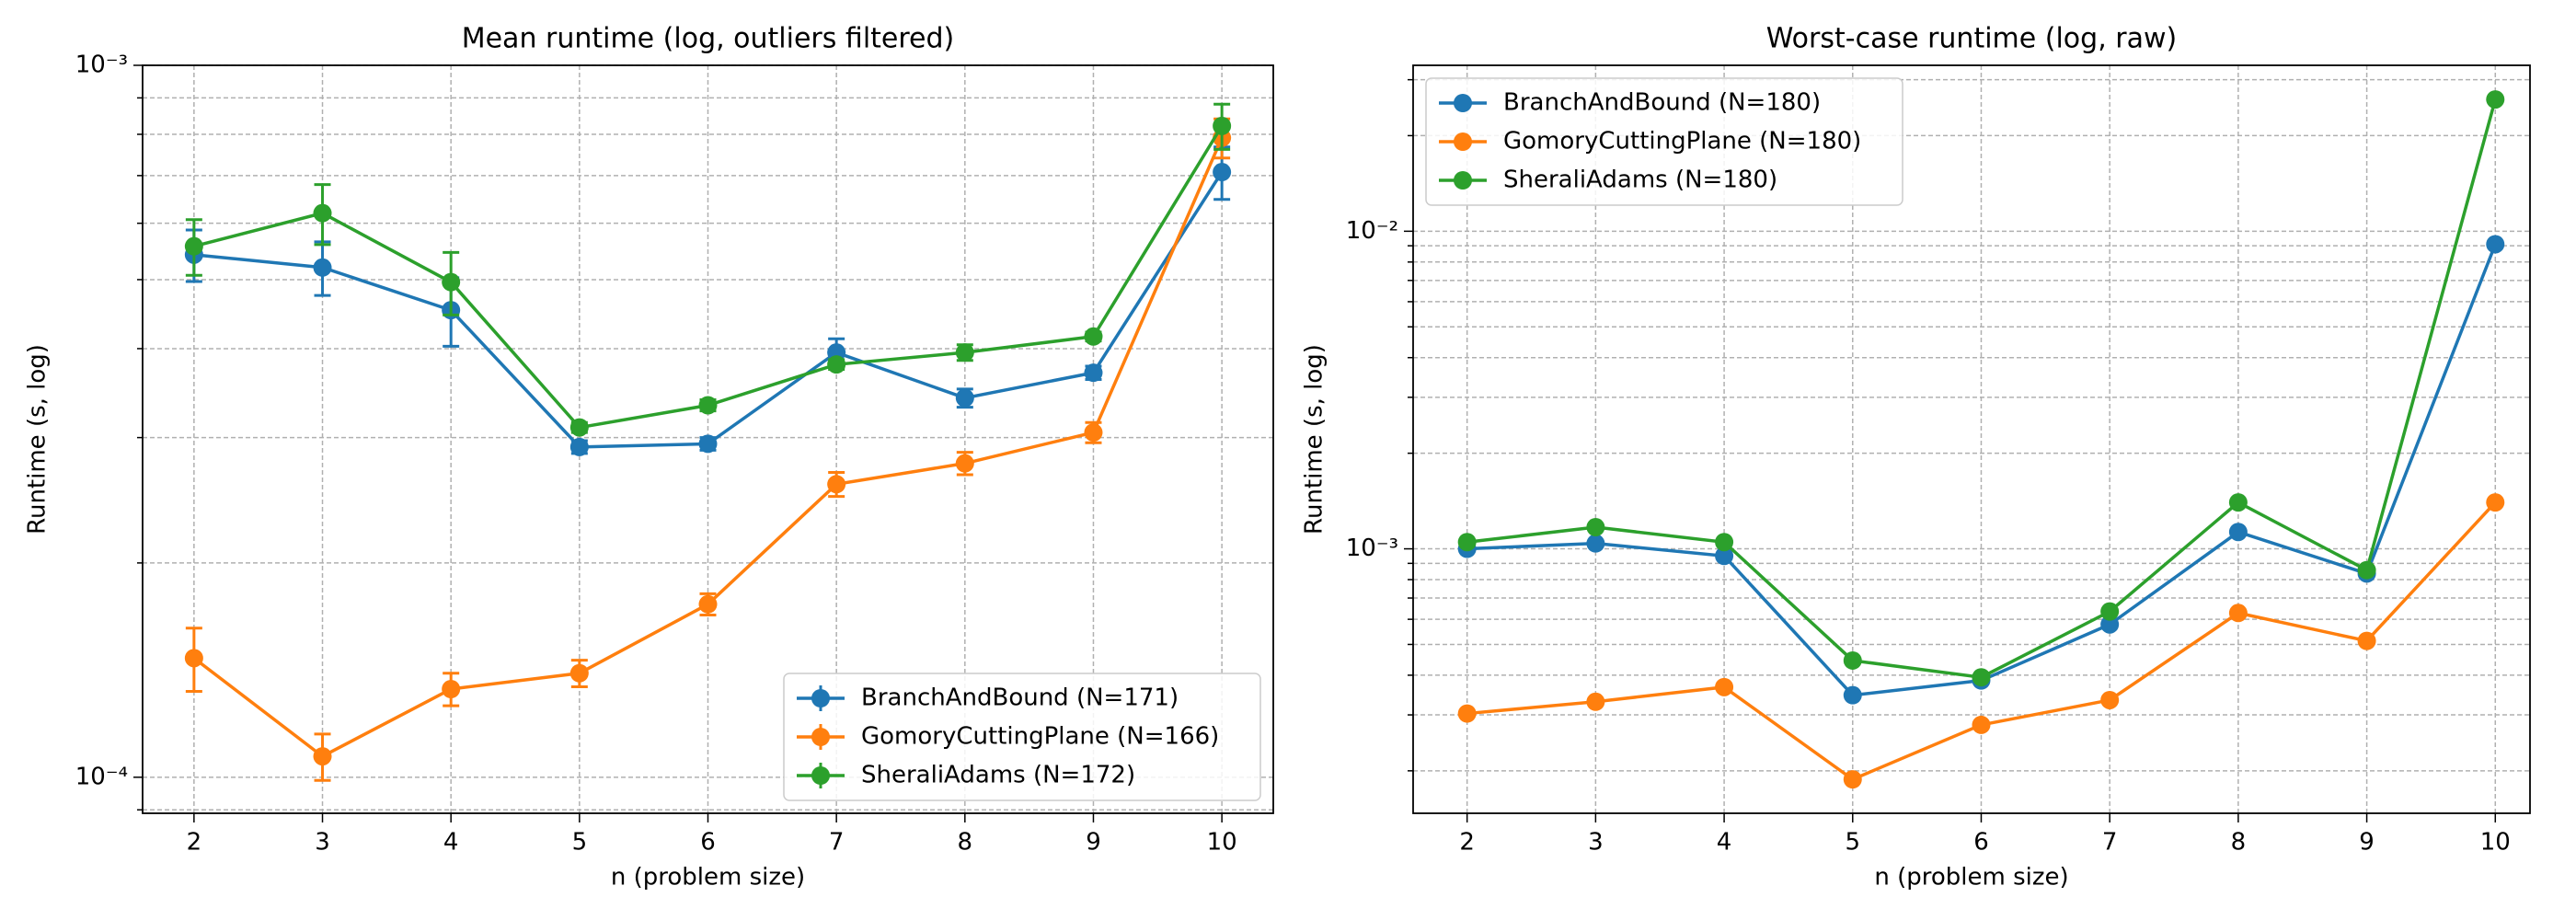 The height and width of the screenshot is (920, 2576). What do you see at coordinates (1971, 39) in the screenshot?
I see `chart-title: Worst-case runtime (log, raw)` at bounding box center [1971, 39].